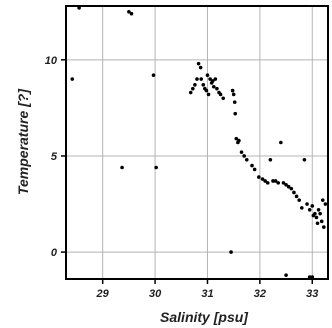  Describe the element at coordinates (51, 61) in the screenshot. I see `y-tick-label: 10` at that location.